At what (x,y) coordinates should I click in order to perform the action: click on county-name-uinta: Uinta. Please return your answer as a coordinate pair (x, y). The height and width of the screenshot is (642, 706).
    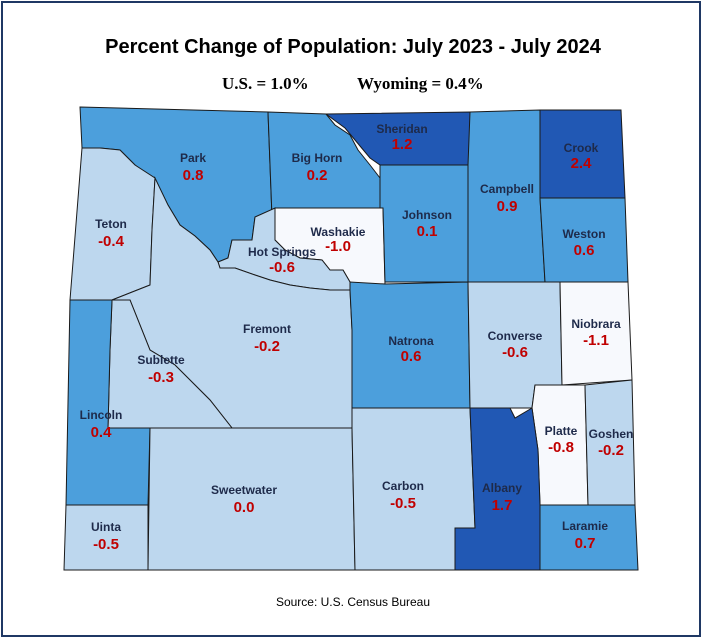
    Looking at the image, I should click on (106, 527).